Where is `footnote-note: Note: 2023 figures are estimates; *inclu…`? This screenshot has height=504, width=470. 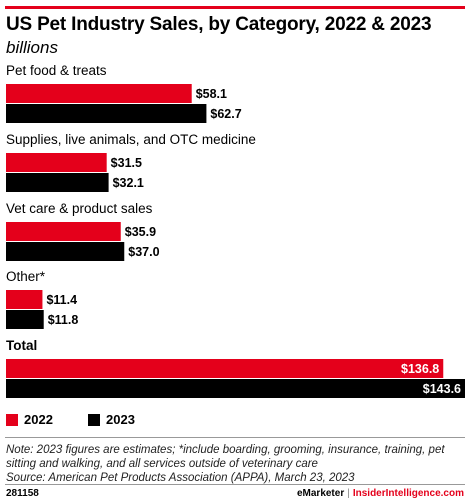
footnote-note: Note: 2023 figures are estimates; *inclu… is located at coordinates (225, 457).